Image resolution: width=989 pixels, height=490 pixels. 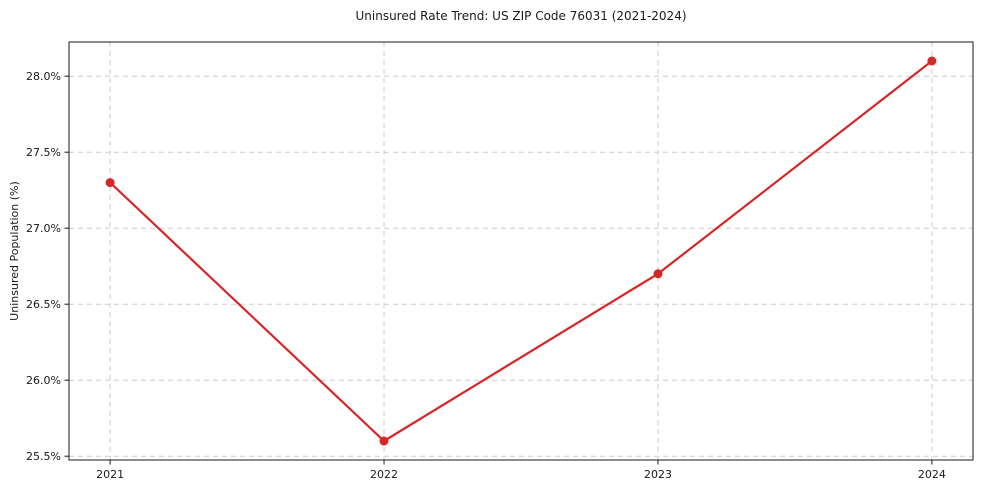 I want to click on y-tick-label: 25.5%, so click(x=43, y=456).